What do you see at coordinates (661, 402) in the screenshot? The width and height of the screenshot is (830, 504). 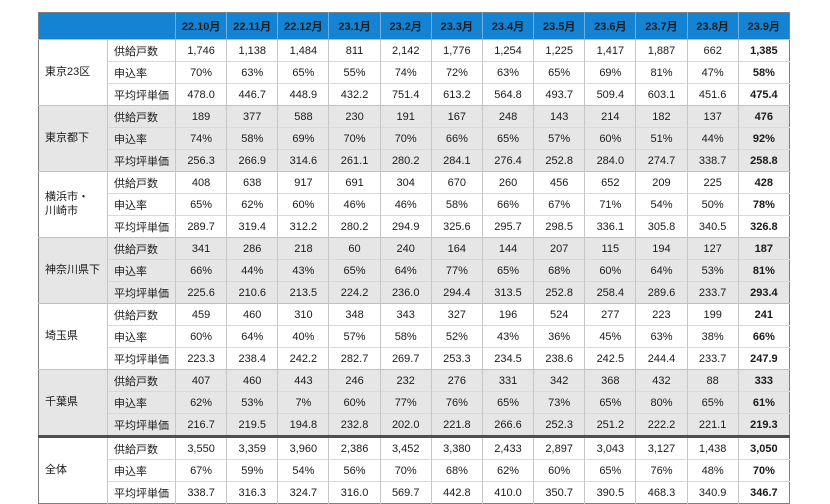 I see `value-cell: 80%` at bounding box center [661, 402].